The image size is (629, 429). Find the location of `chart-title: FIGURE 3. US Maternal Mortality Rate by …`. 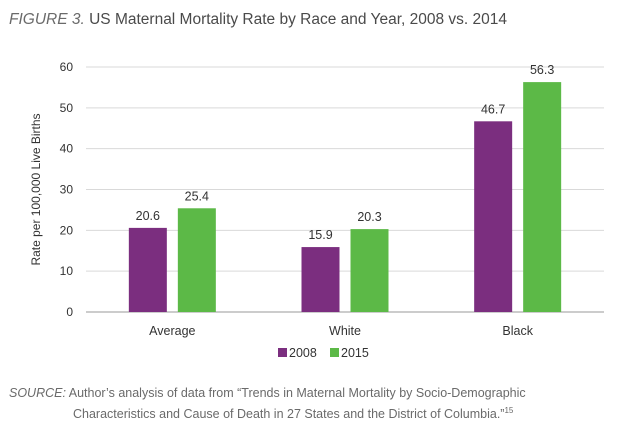

chart-title: FIGURE 3. US Maternal Mortality Rate by … is located at coordinates (258, 20).